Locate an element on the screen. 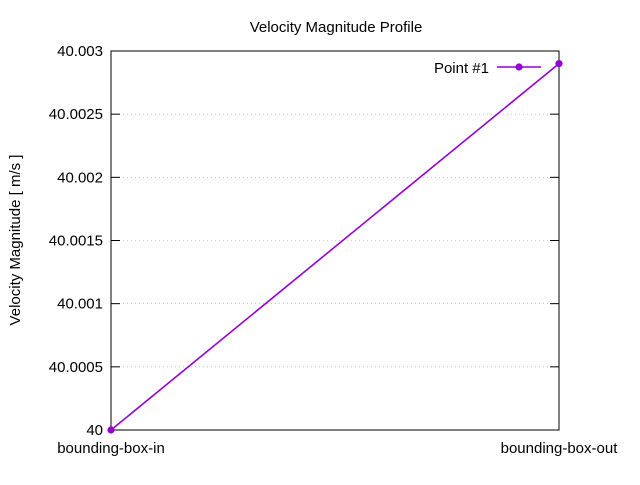 This screenshot has height=485, width=640. y-axis-label: Velocity Magnitude [ m/s ] is located at coordinates (15, 240).